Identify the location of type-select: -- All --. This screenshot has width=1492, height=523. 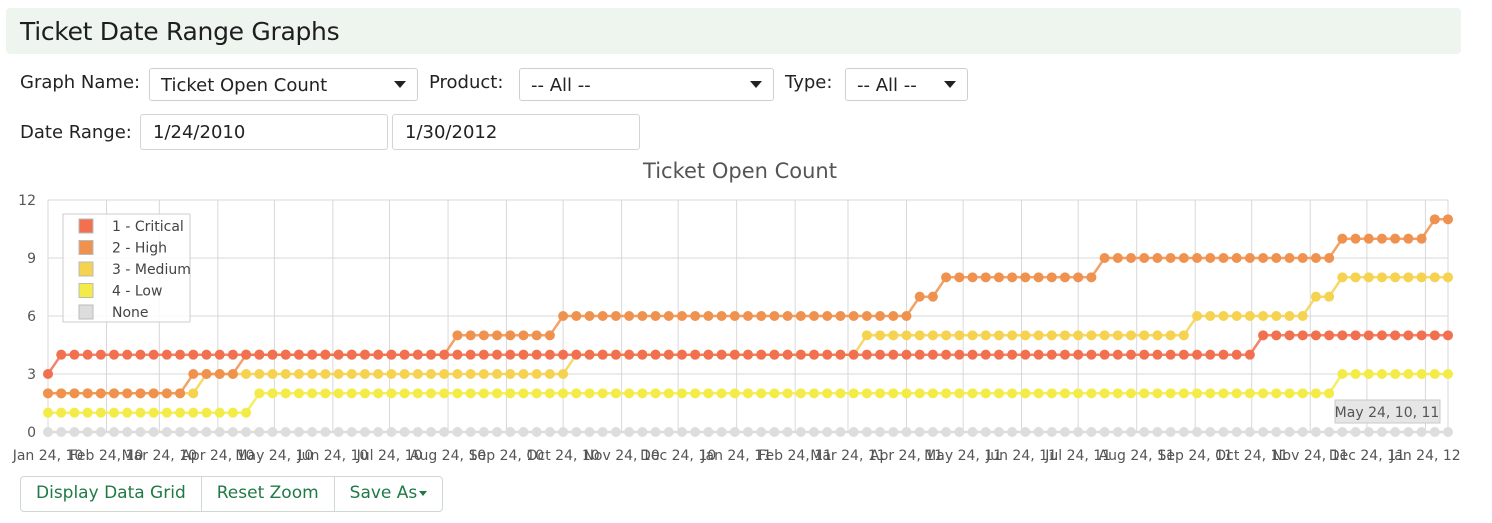
(906, 84).